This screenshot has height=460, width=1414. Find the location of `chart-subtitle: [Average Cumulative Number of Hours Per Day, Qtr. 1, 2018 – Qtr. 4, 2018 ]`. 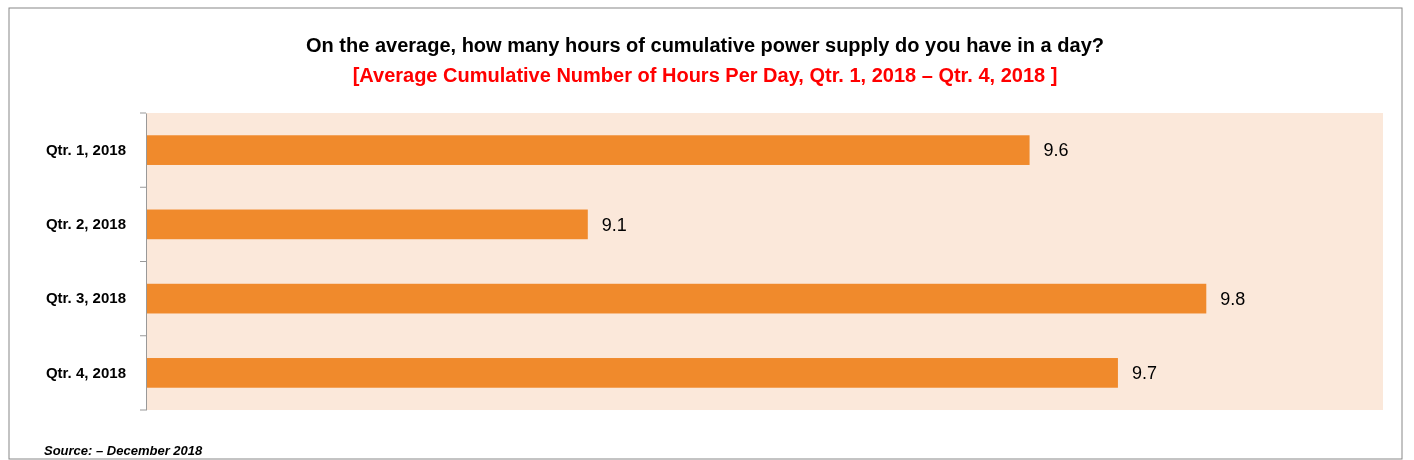

chart-subtitle: [Average Cumulative Number of Hours Per Day, Qtr. 1, 2018 – Qtr. 4, 2018 ] is located at coordinates (705, 75).